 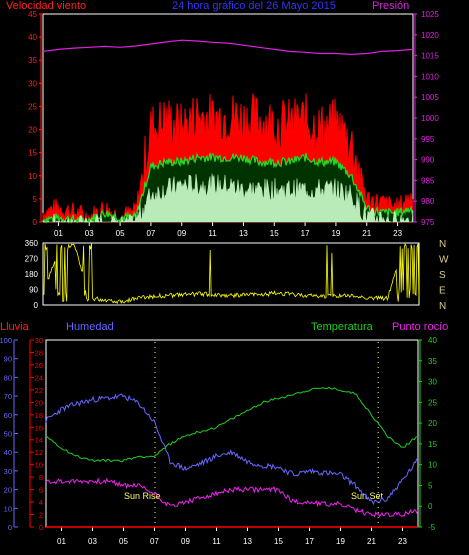 What do you see at coordinates (342, 327) in the screenshot?
I see `temperature-label: Temperatura` at bounding box center [342, 327].